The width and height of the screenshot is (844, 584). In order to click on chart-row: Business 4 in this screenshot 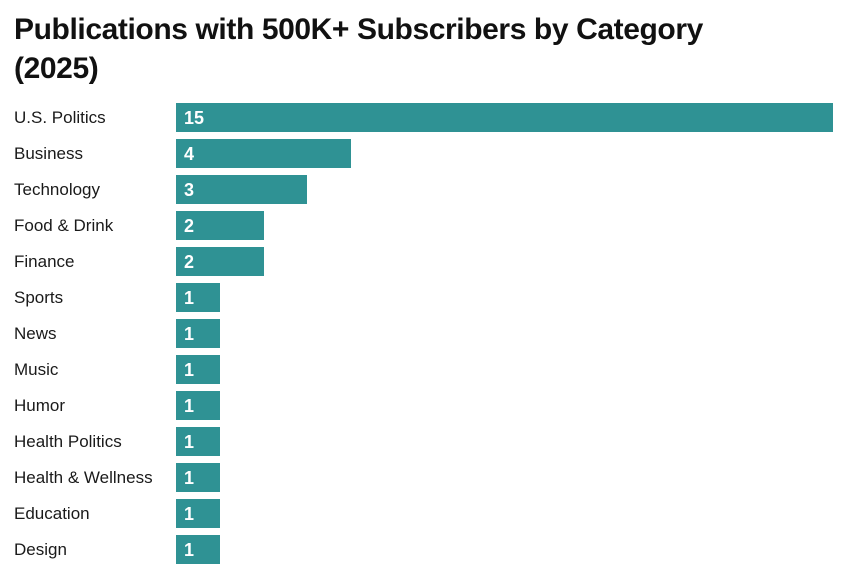, I will do `click(422, 154)`.